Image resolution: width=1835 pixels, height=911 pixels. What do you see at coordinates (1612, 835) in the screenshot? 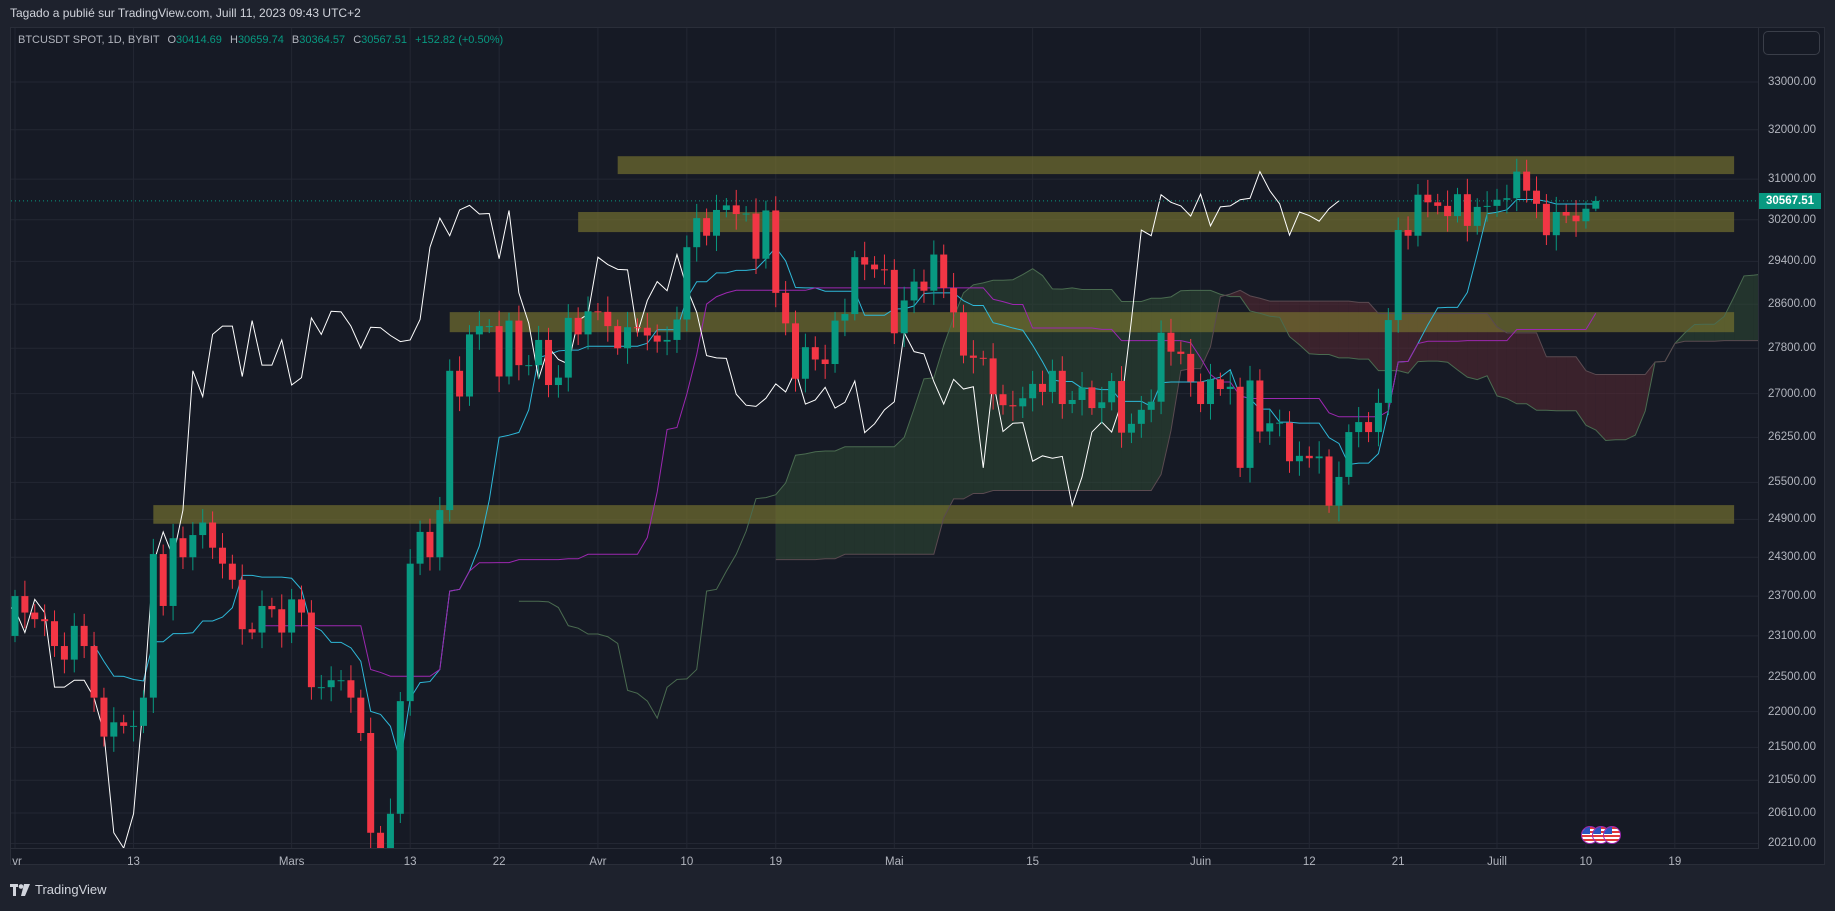
I see `us-flag-icon` at bounding box center [1612, 835].